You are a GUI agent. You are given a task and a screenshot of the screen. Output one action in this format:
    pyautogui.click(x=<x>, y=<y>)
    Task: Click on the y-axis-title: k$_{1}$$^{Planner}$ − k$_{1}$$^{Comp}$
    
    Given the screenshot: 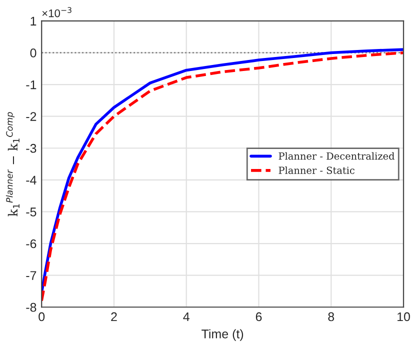 What is the action you would take?
    pyautogui.click(x=13, y=164)
    